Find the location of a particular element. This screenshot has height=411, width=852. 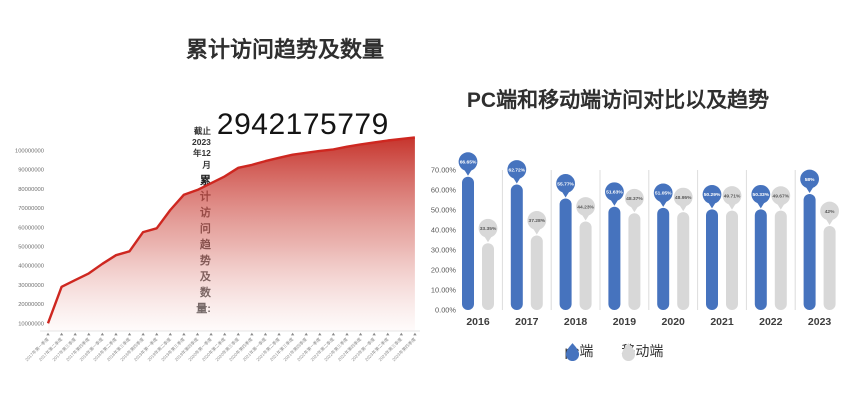

chart-legend: pc端 移动端 is located at coordinates (636, 351).